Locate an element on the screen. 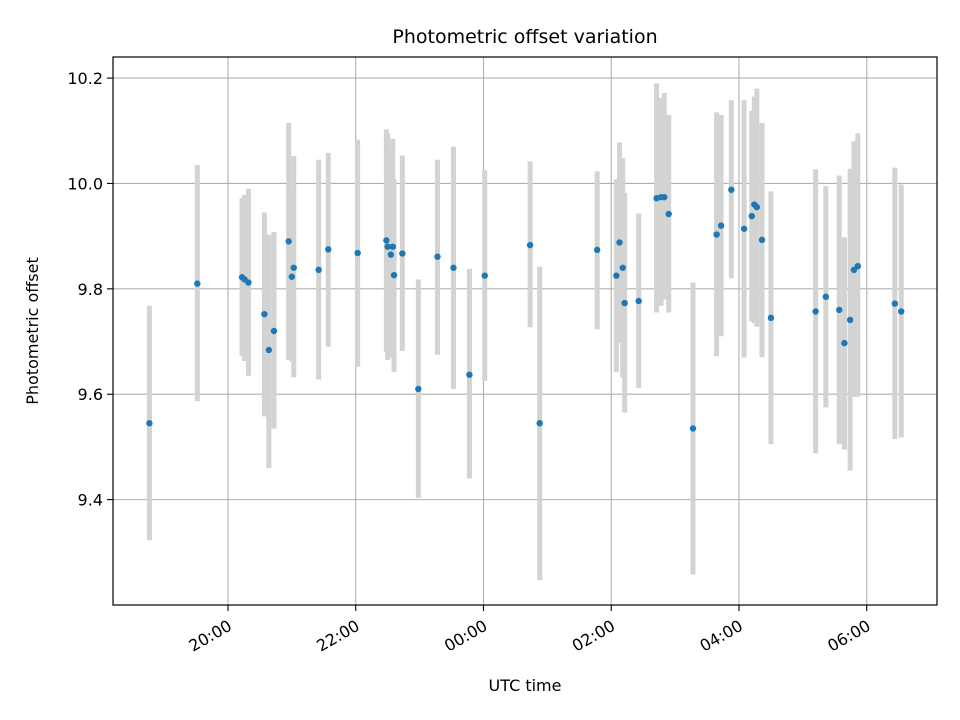 The image size is (960, 720). y-tick-label: 9.8 is located at coordinates (90, 289).